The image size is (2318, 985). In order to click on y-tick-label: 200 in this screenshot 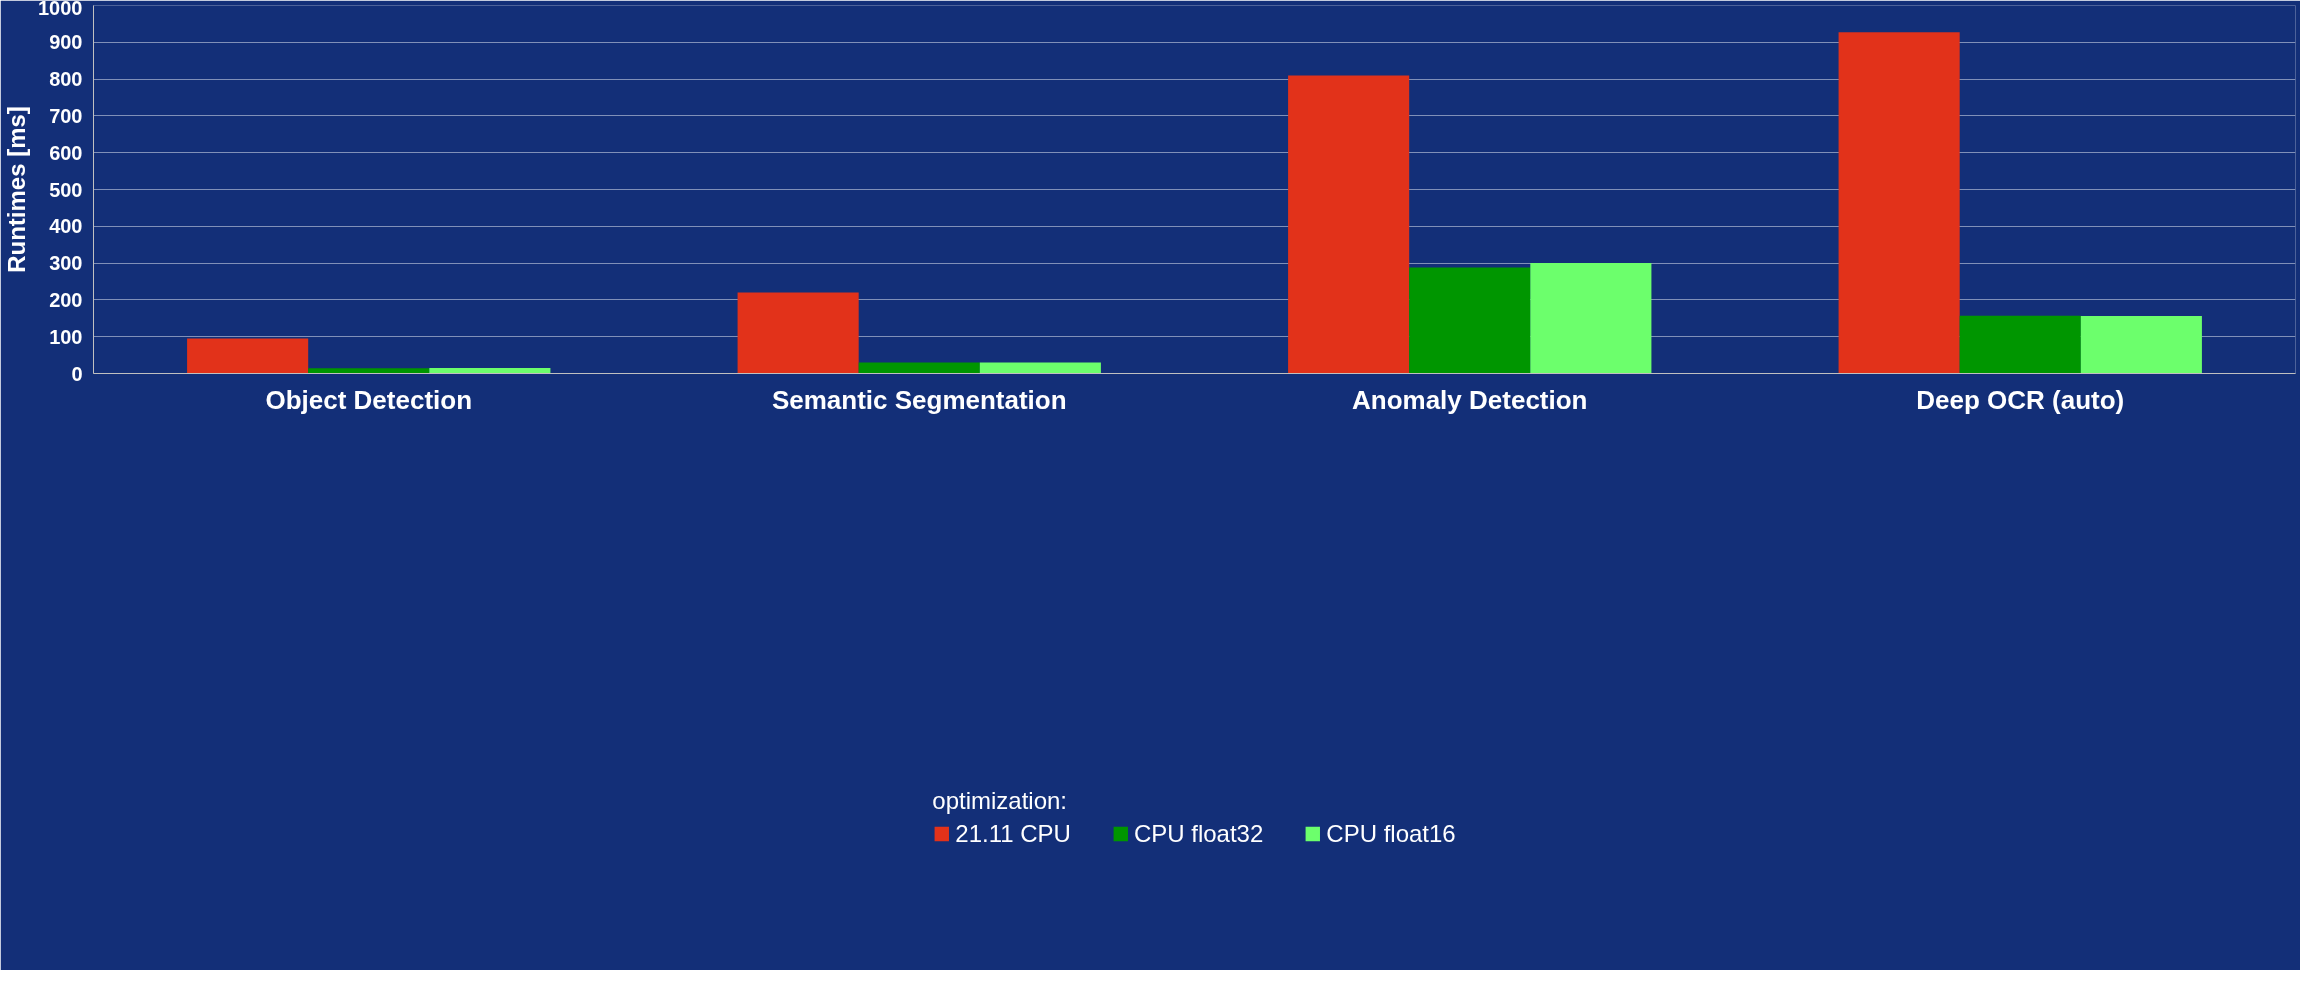, I will do `click(66, 299)`.